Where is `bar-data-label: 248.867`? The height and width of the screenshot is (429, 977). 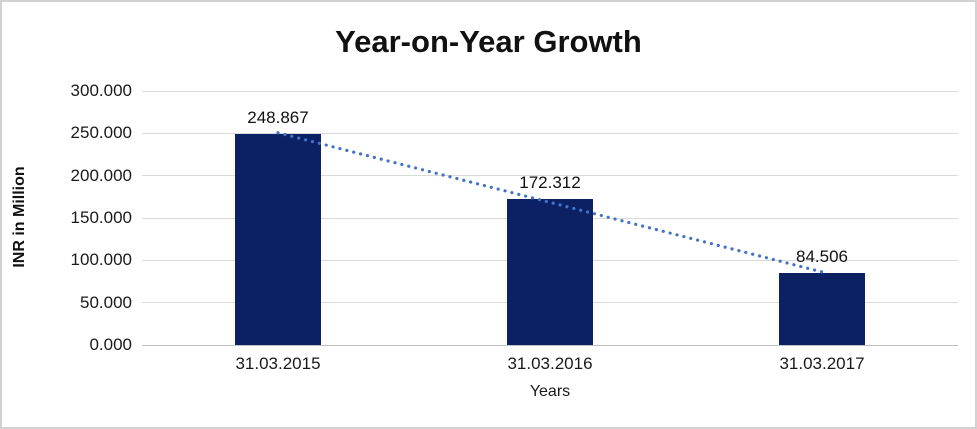 bar-data-label: 248.867 is located at coordinates (278, 118).